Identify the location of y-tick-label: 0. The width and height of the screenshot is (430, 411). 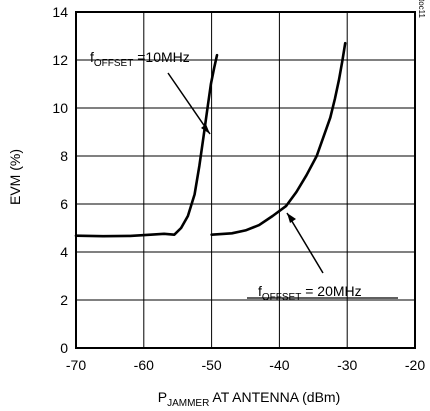
(64, 348).